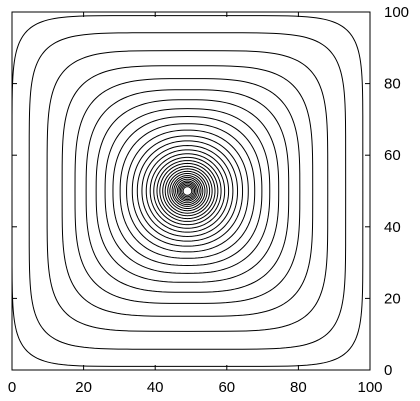  Describe the element at coordinates (396, 12) in the screenshot. I see `y-tick-label: 100` at that location.